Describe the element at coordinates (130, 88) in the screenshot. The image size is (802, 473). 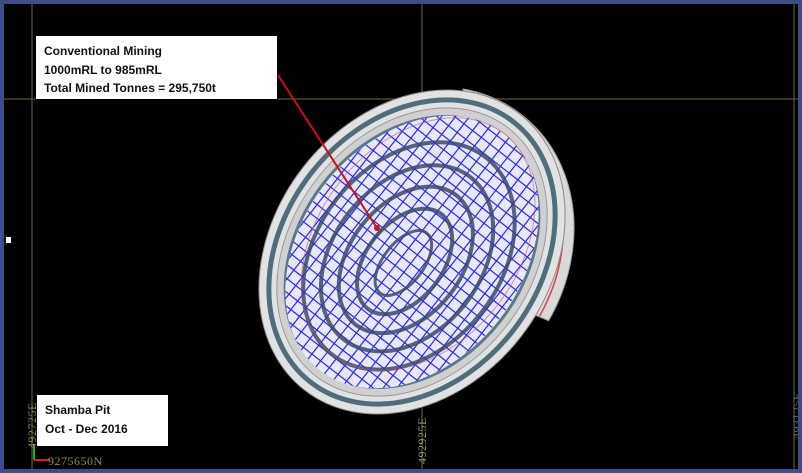
I see `annotation-line-3: Total Mined Tonnes = 295,750t` at that location.